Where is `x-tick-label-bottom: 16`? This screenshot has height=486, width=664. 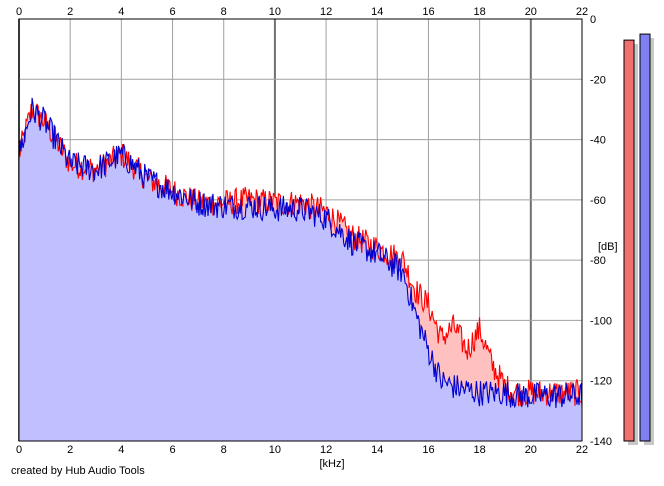 x-tick-label-bottom: 16 is located at coordinates (428, 450).